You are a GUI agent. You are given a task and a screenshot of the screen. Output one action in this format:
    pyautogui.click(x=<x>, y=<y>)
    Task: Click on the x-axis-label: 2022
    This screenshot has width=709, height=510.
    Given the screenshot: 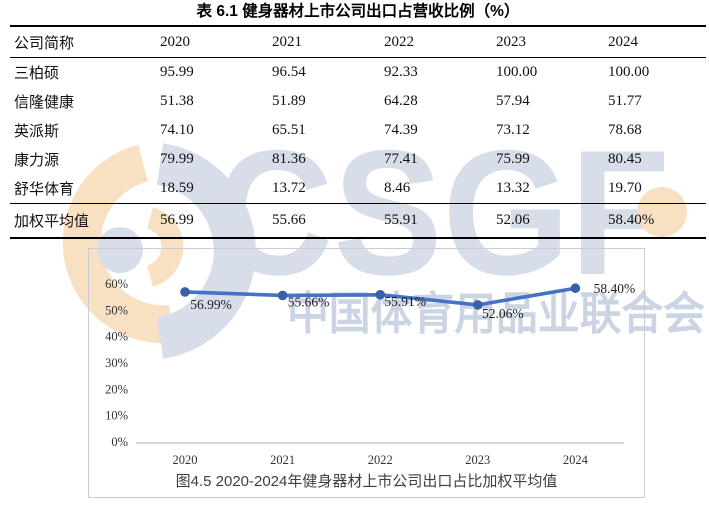 What is the action you would take?
    pyautogui.click(x=380, y=460)
    